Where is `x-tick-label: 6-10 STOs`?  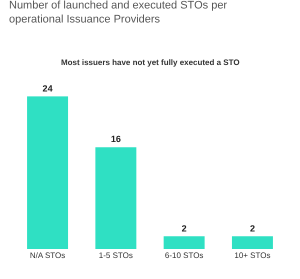
x-tick-label: 6-10 STOs is located at coordinates (184, 255).